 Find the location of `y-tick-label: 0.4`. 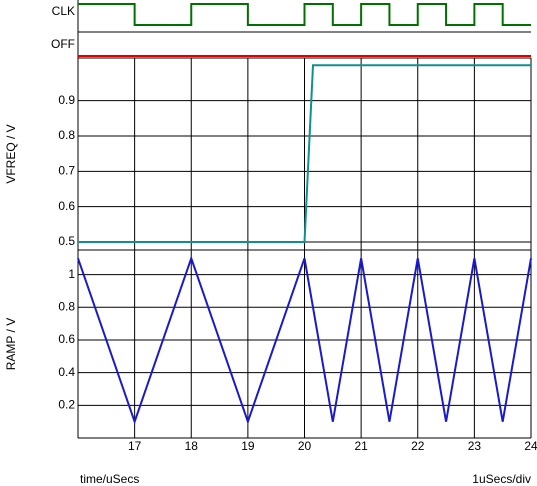

y-tick-label: 0.4 is located at coordinates (66, 372).